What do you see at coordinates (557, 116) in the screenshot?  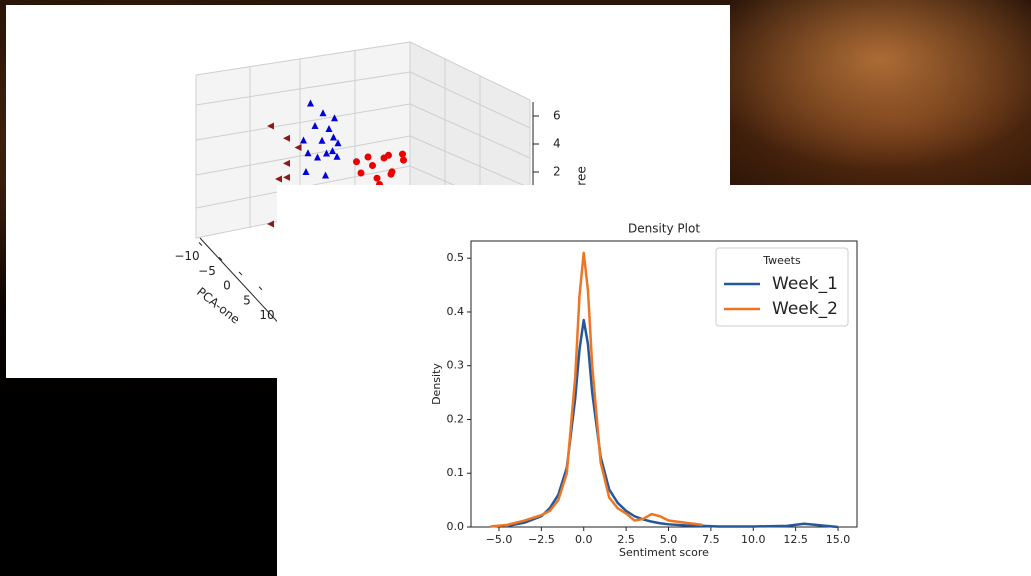 I see `z-tick-label: 6` at bounding box center [557, 116].